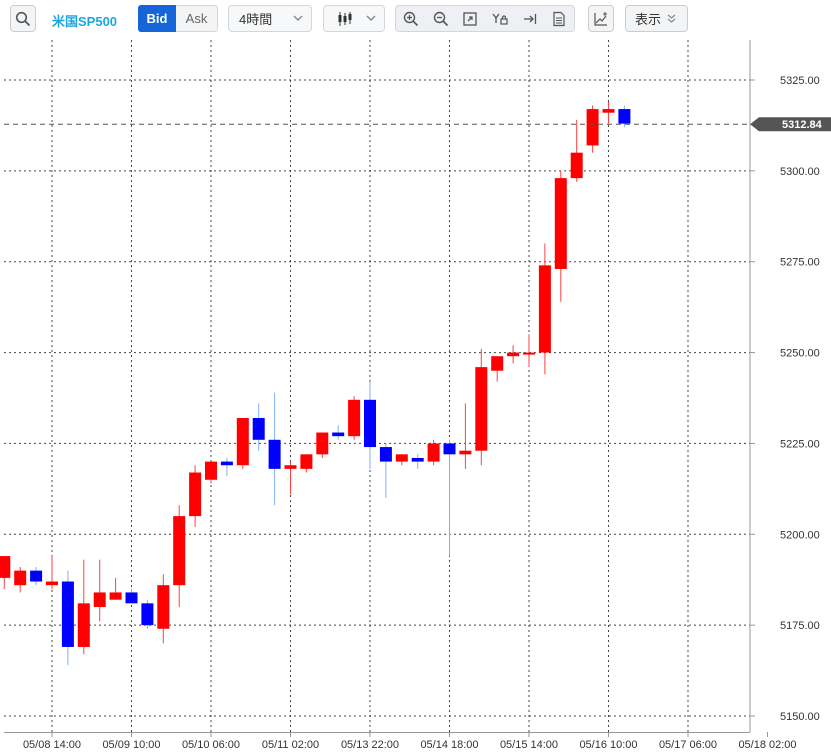 This screenshot has width=831, height=754. I want to click on display-button: 表示, so click(656, 18).